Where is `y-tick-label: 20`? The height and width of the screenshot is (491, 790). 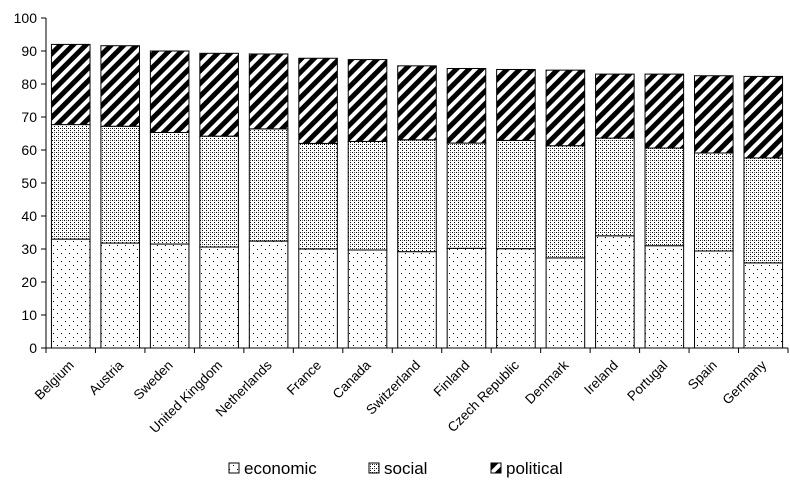 y-tick-label: 20 is located at coordinates (29, 282).